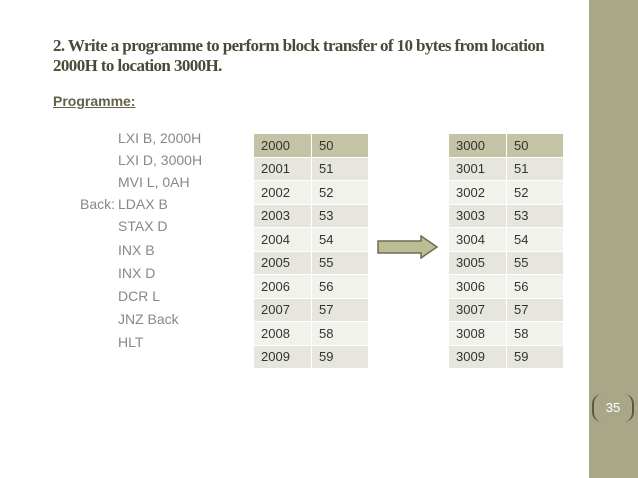 The image size is (638, 478). Describe the element at coordinates (154, 182) in the screenshot. I see `code-instruction: MVI L, 0AH` at that location.